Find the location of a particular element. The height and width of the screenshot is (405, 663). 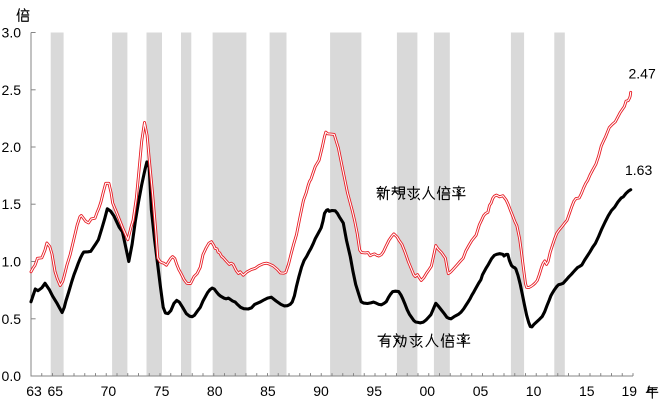

svg-text: 2.47 is located at coordinates (642, 74).